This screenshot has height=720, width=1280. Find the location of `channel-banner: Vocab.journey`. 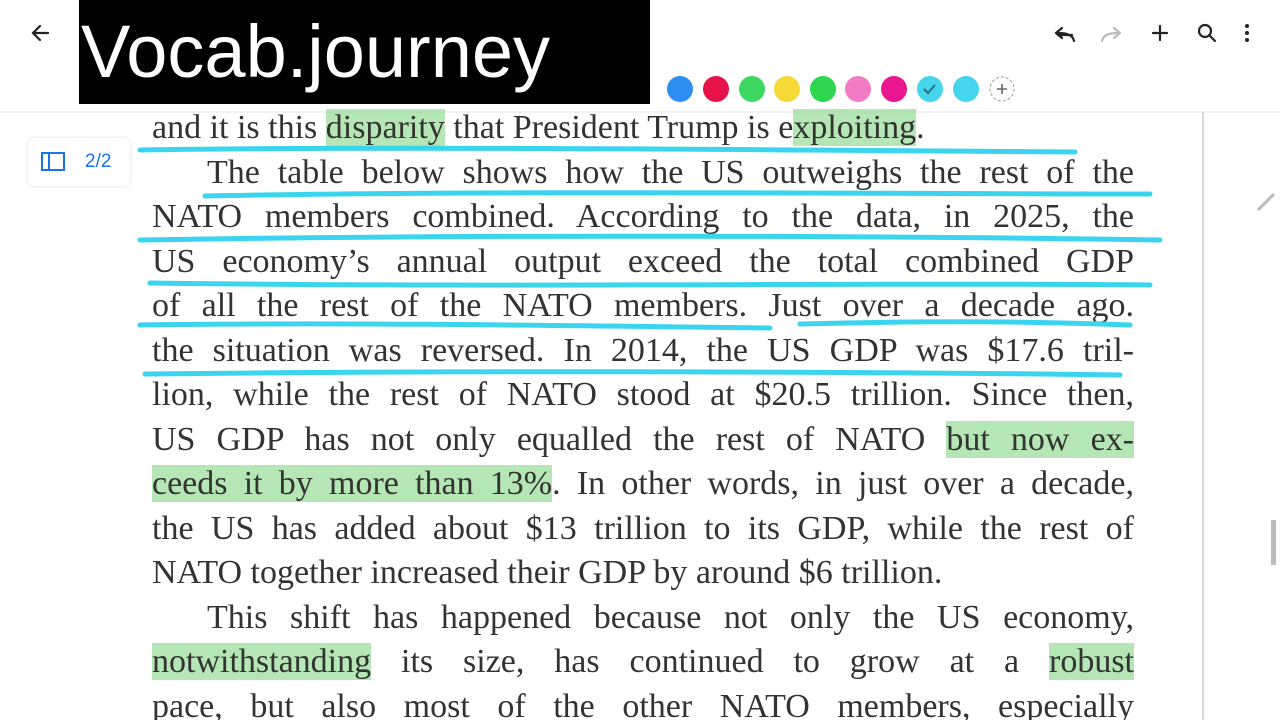

channel-banner: Vocab.journey is located at coordinates (364, 52).